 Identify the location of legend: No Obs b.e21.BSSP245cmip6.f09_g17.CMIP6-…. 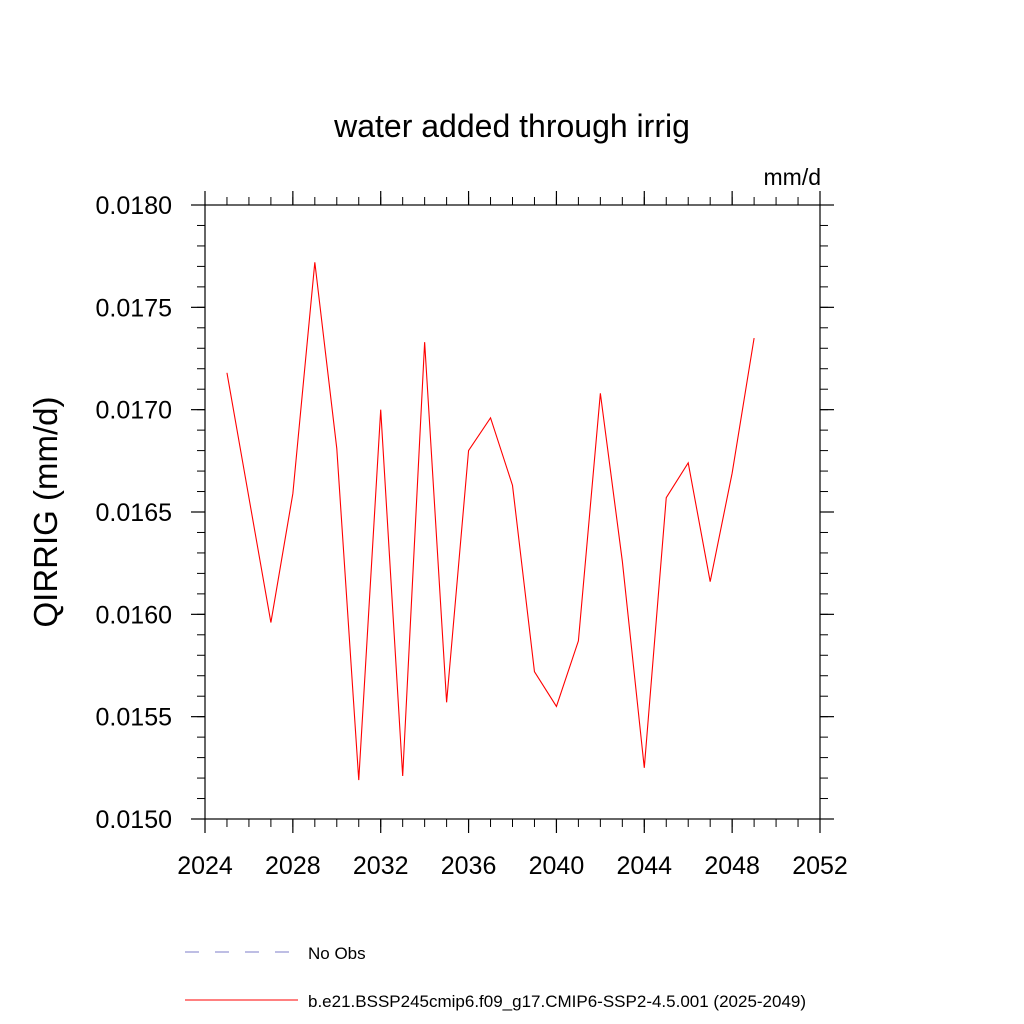
(495, 977).